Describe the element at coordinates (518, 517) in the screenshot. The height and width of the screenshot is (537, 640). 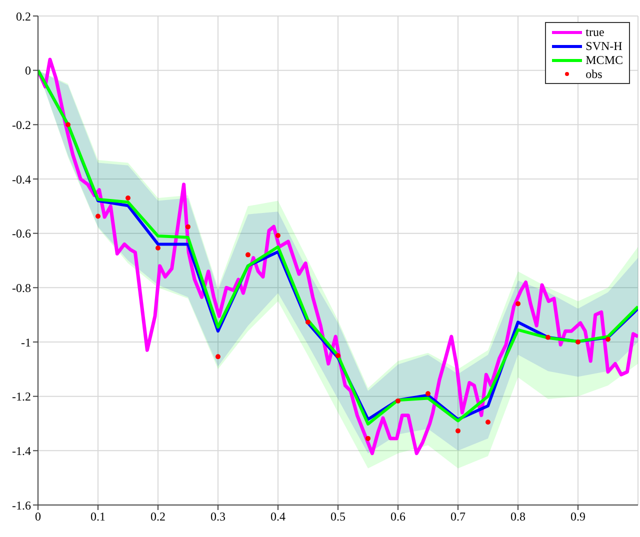
I see `x-tick-label: 0.8` at that location.